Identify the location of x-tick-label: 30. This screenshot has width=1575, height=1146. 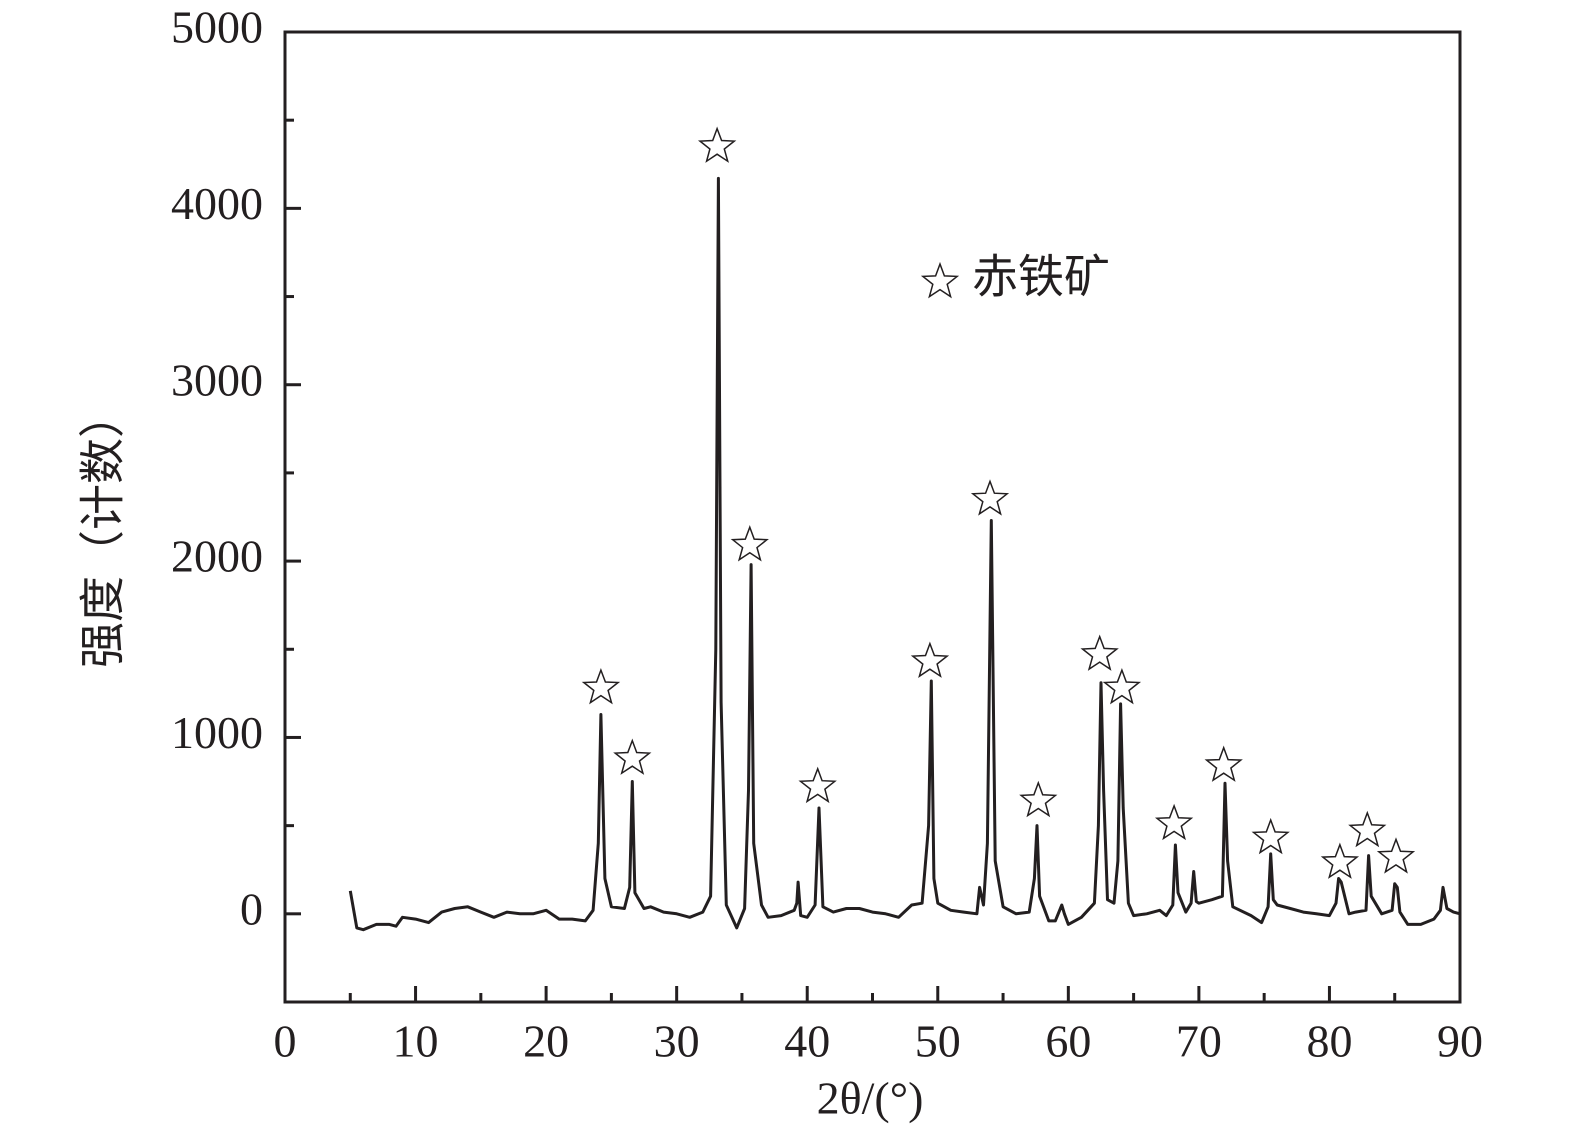
(677, 1041).